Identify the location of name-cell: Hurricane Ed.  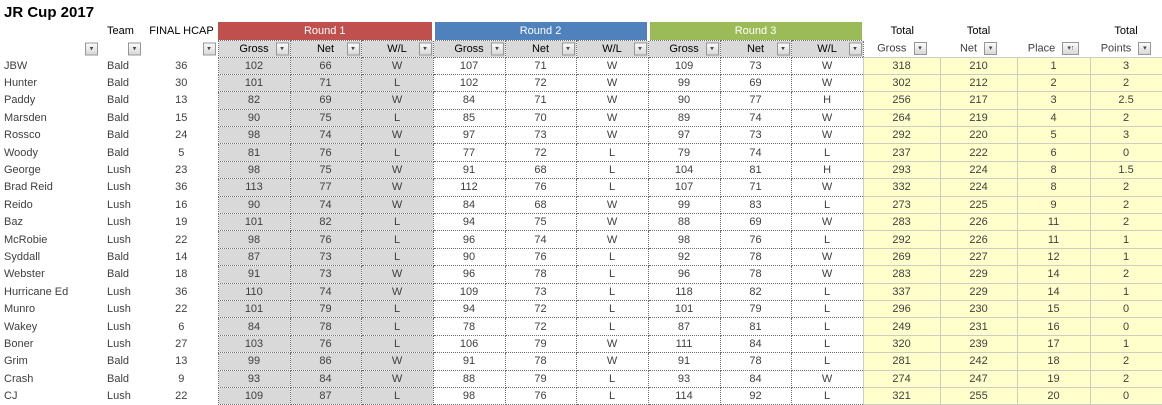
(50, 292).